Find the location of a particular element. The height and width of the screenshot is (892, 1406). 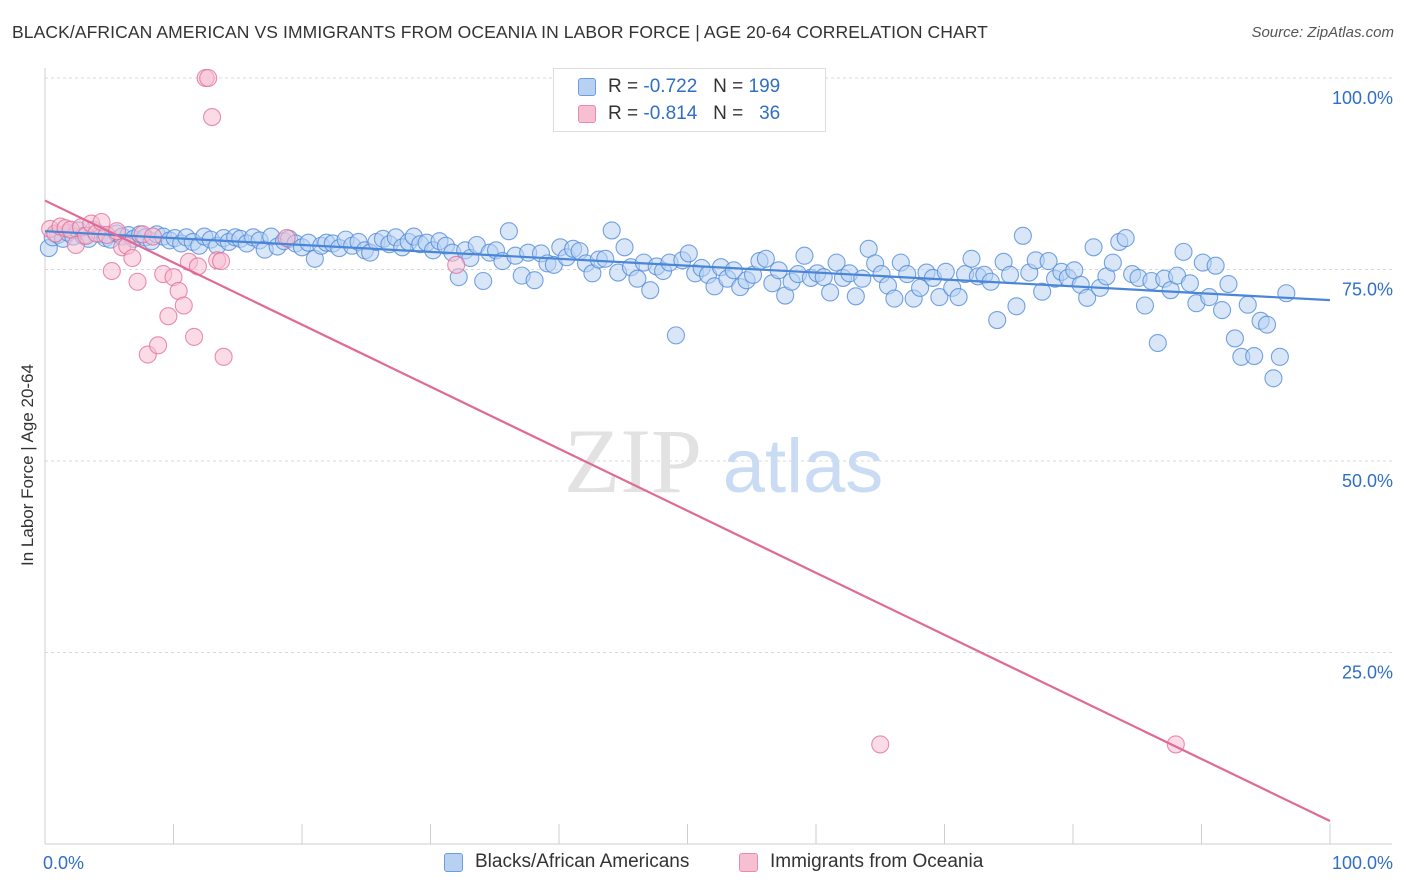

watermark-zip: ZIP is located at coordinates (633, 461).